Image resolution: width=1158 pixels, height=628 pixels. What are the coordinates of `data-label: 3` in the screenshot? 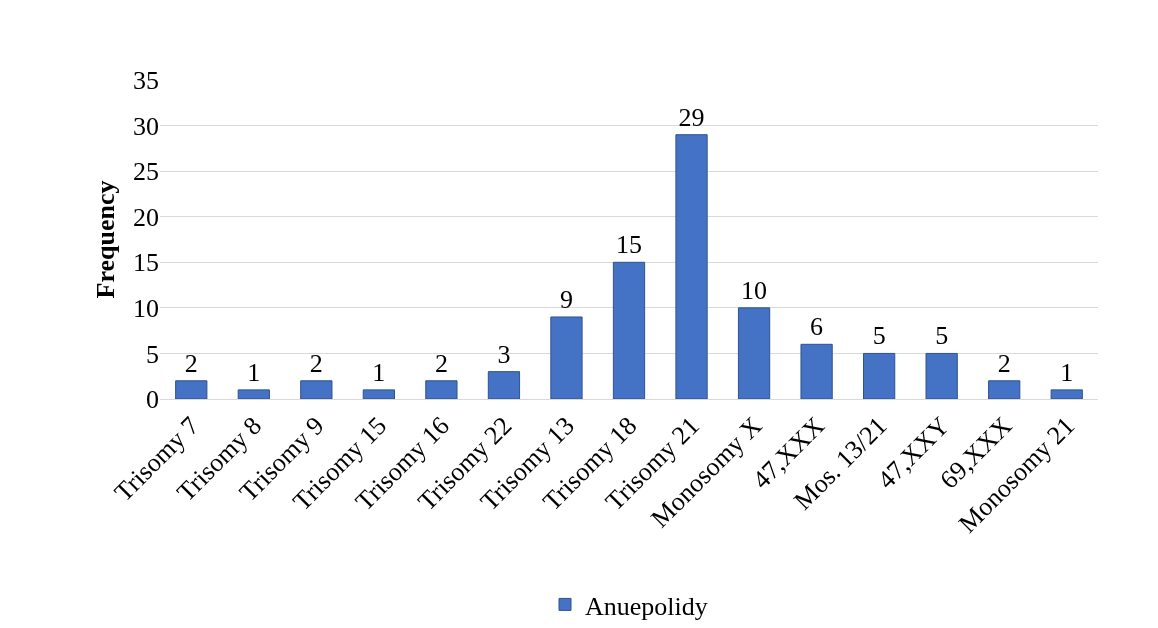 It's located at (504, 354).